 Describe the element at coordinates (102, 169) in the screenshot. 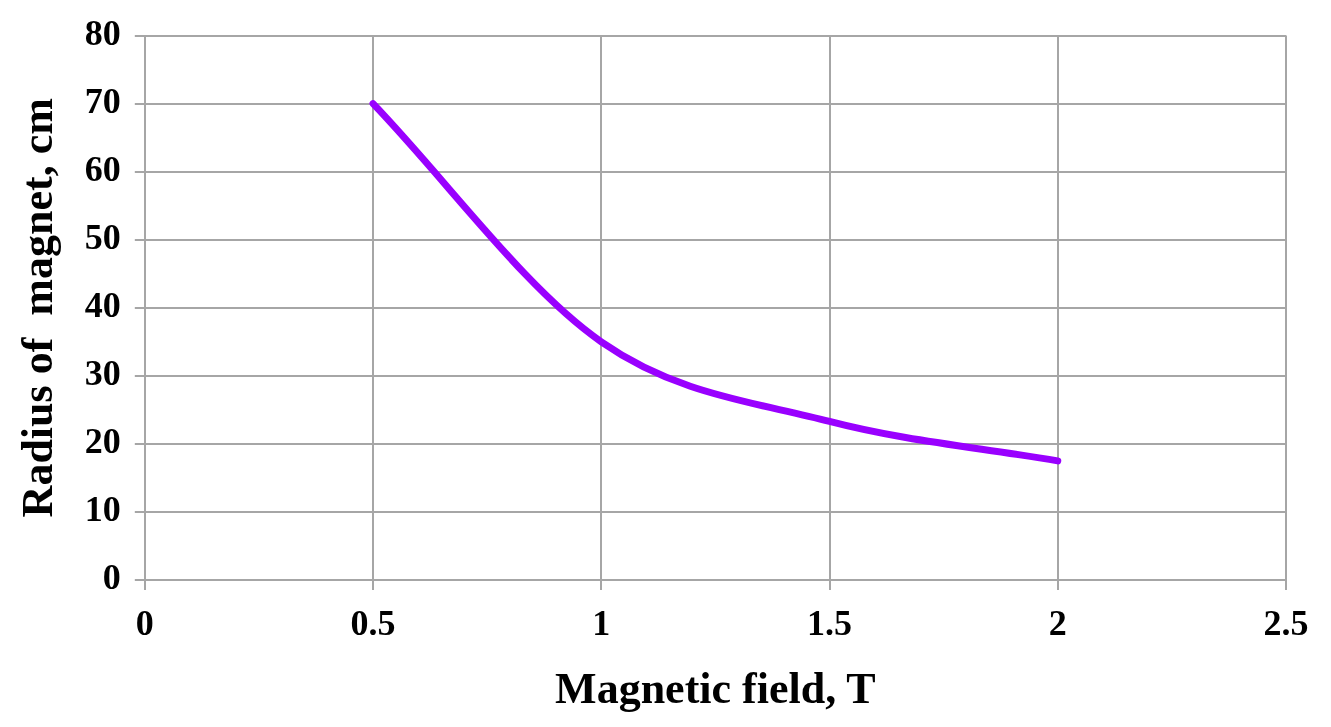

I see `y-tick-label: 60` at that location.